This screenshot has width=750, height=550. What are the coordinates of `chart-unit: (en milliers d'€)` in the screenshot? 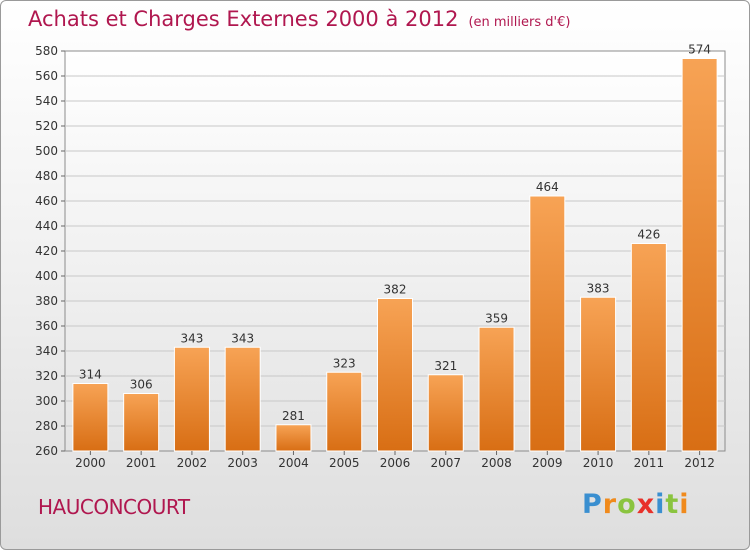 It's located at (519, 22).